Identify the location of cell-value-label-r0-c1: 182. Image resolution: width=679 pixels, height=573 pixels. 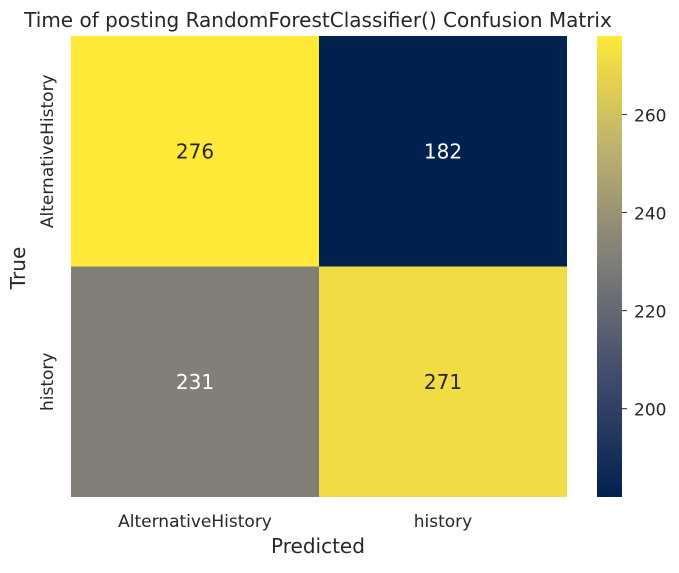
(443, 151).